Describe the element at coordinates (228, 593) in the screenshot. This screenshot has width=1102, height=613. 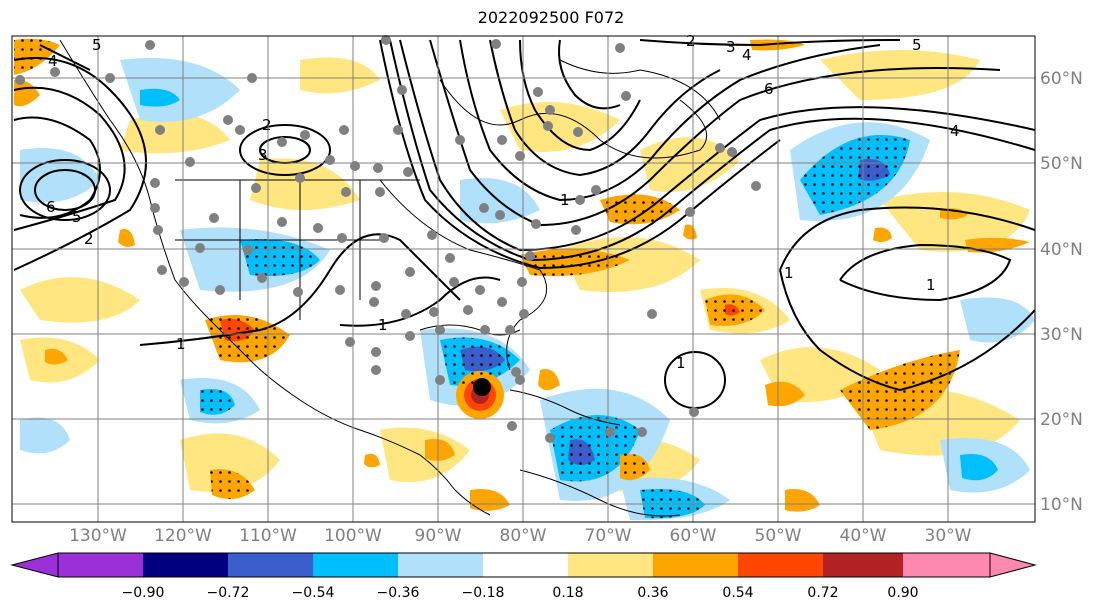
I see `colorbar-tick-label: −0.72` at that location.